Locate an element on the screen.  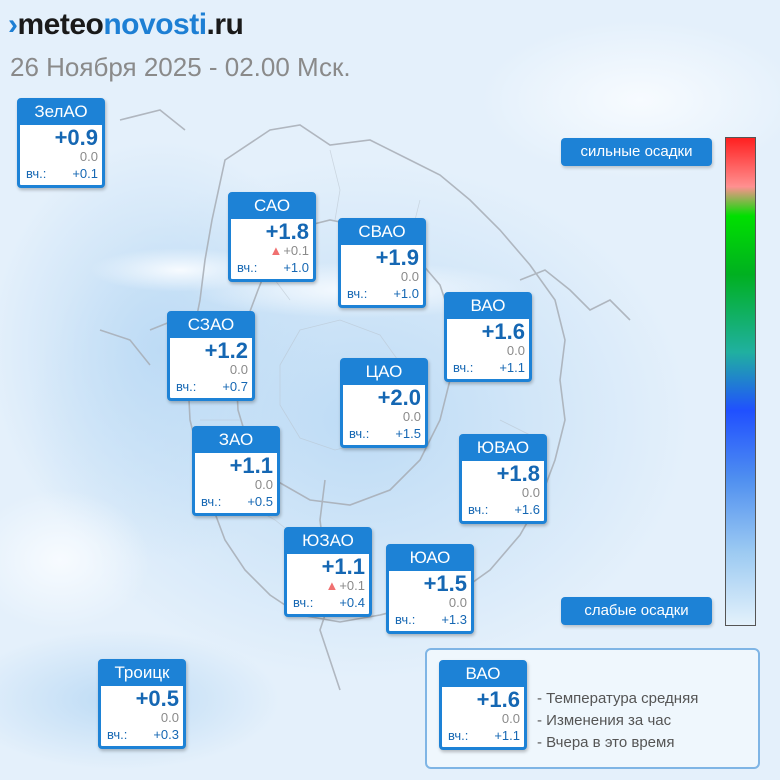
district-temperature: +1.5 is located at coordinates (445, 583).